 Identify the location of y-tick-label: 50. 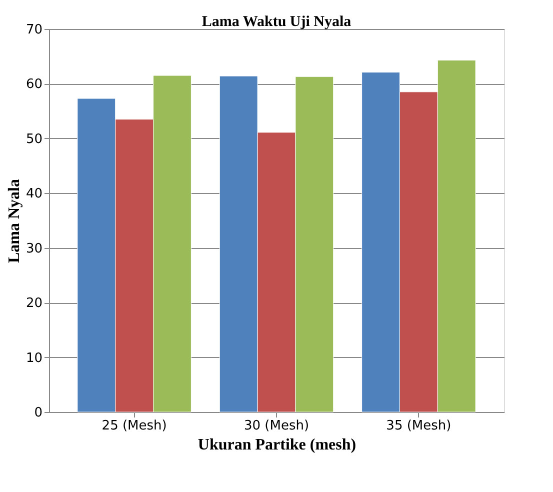
(34, 139).